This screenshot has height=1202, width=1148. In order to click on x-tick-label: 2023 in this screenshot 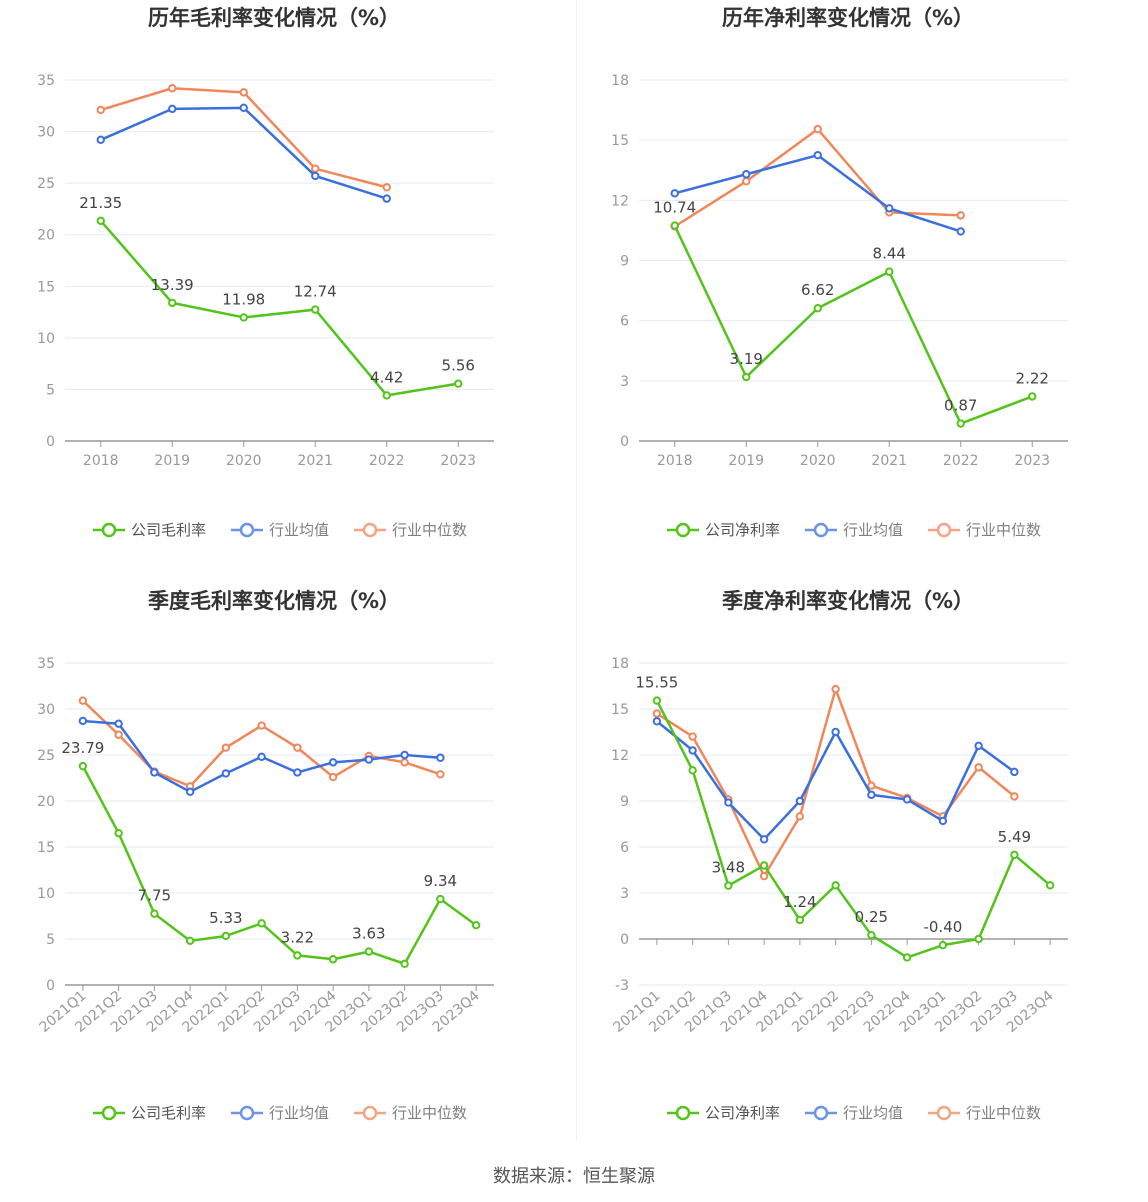, I will do `click(458, 461)`.